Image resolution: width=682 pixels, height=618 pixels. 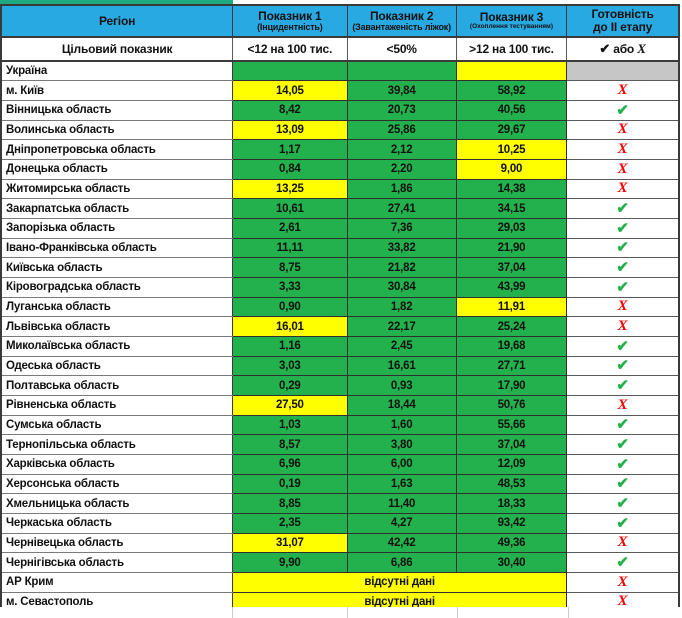 I want to click on value-cell: 50,76, so click(x=511, y=405).